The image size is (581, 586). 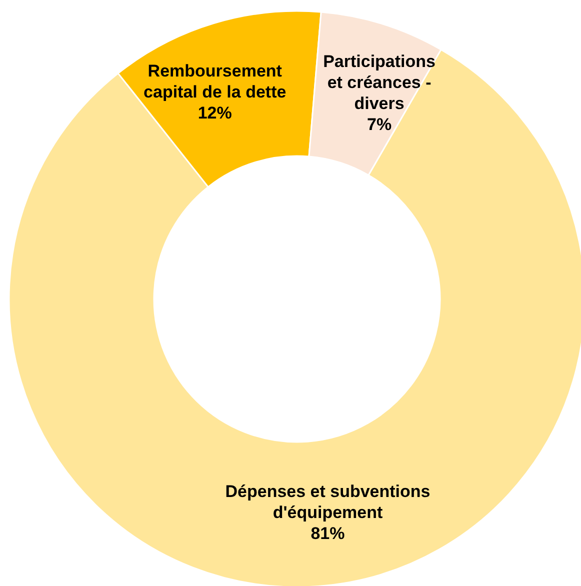 What do you see at coordinates (379, 82) in the screenshot?
I see `slice-label: Participations et créances - divers` at bounding box center [379, 82].